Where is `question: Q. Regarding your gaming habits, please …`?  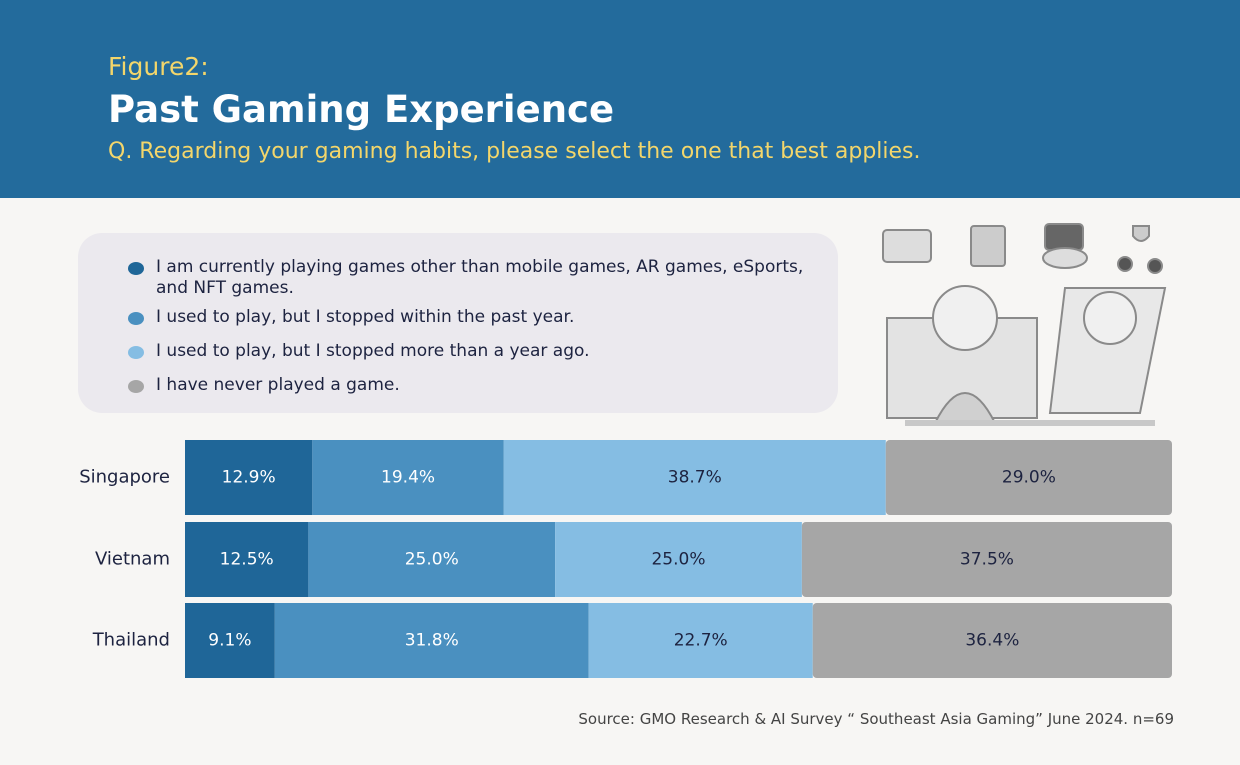
question: Q. Regarding your gaming habits, please … is located at coordinates (514, 151).